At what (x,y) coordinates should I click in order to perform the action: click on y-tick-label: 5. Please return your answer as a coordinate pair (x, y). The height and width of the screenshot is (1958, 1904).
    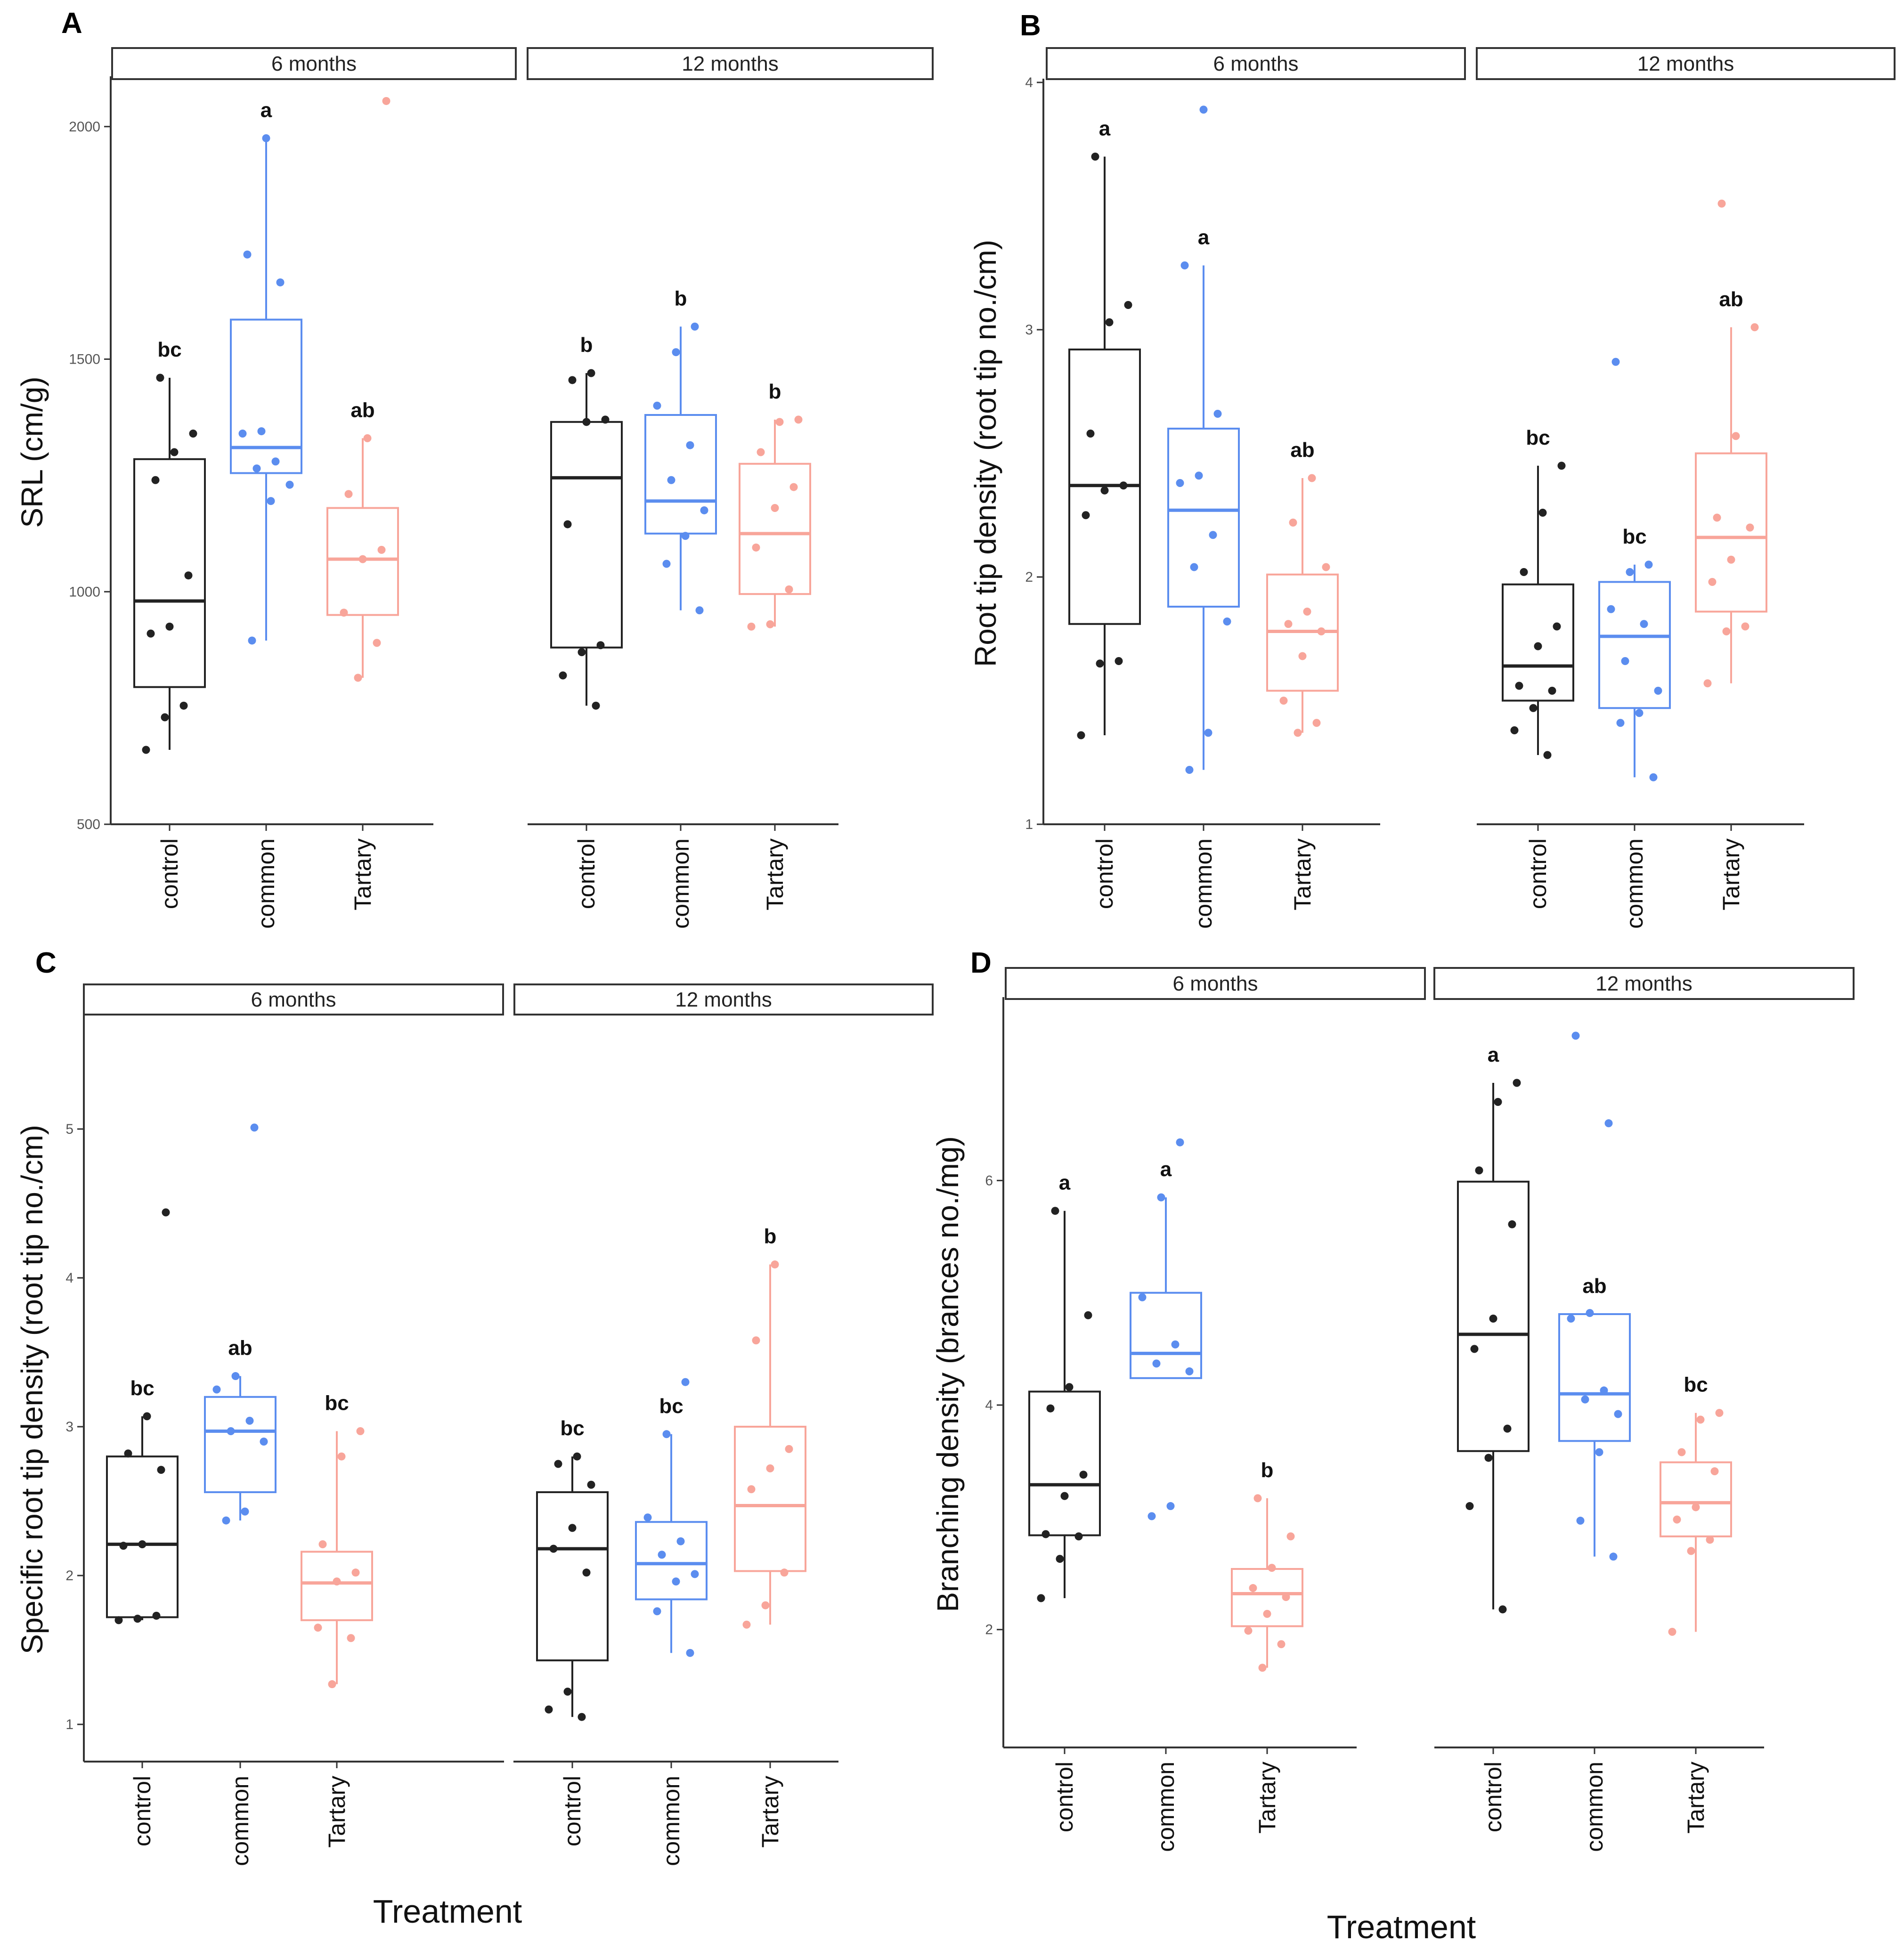
    Looking at the image, I should click on (69, 1129).